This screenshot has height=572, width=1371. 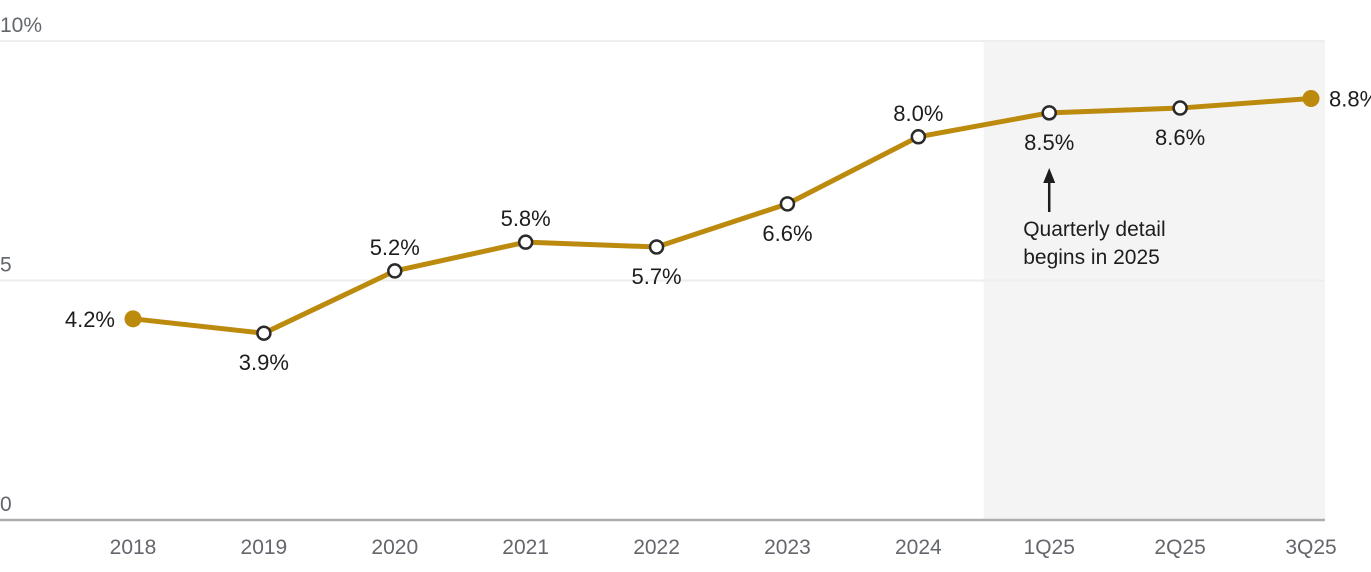 What do you see at coordinates (1179, 547) in the screenshot?
I see `x-axis-tick-label-2q25: 2Q25` at bounding box center [1179, 547].